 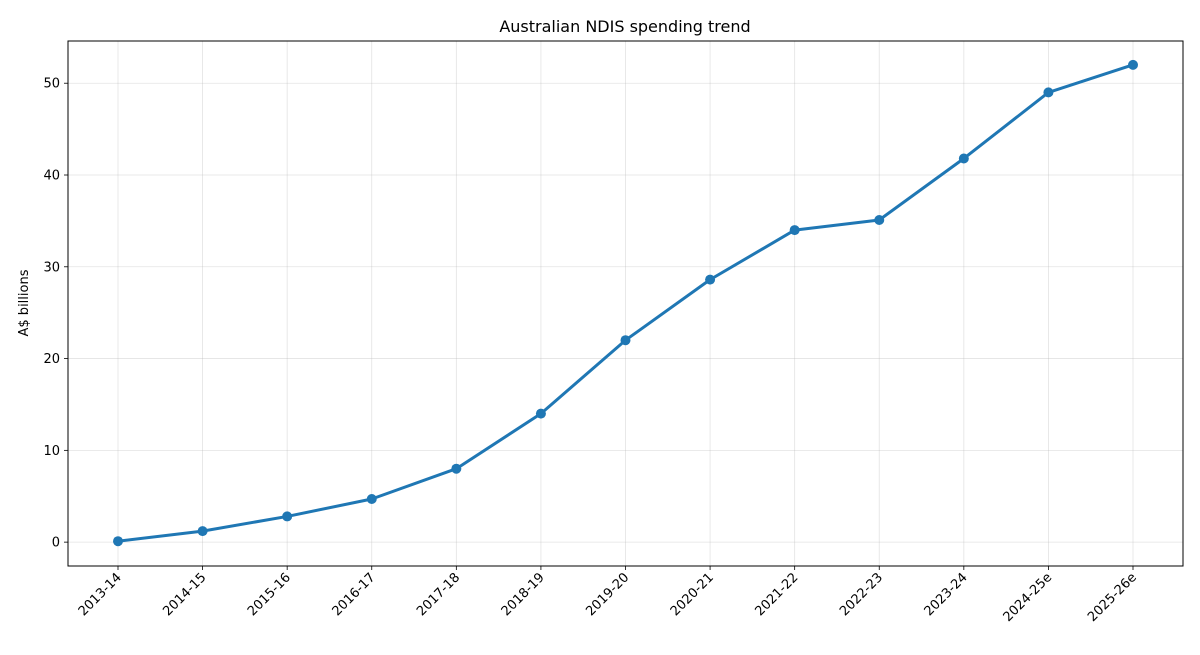 What do you see at coordinates (438, 594) in the screenshot?
I see `x-tick-label: 2017-18` at bounding box center [438, 594].